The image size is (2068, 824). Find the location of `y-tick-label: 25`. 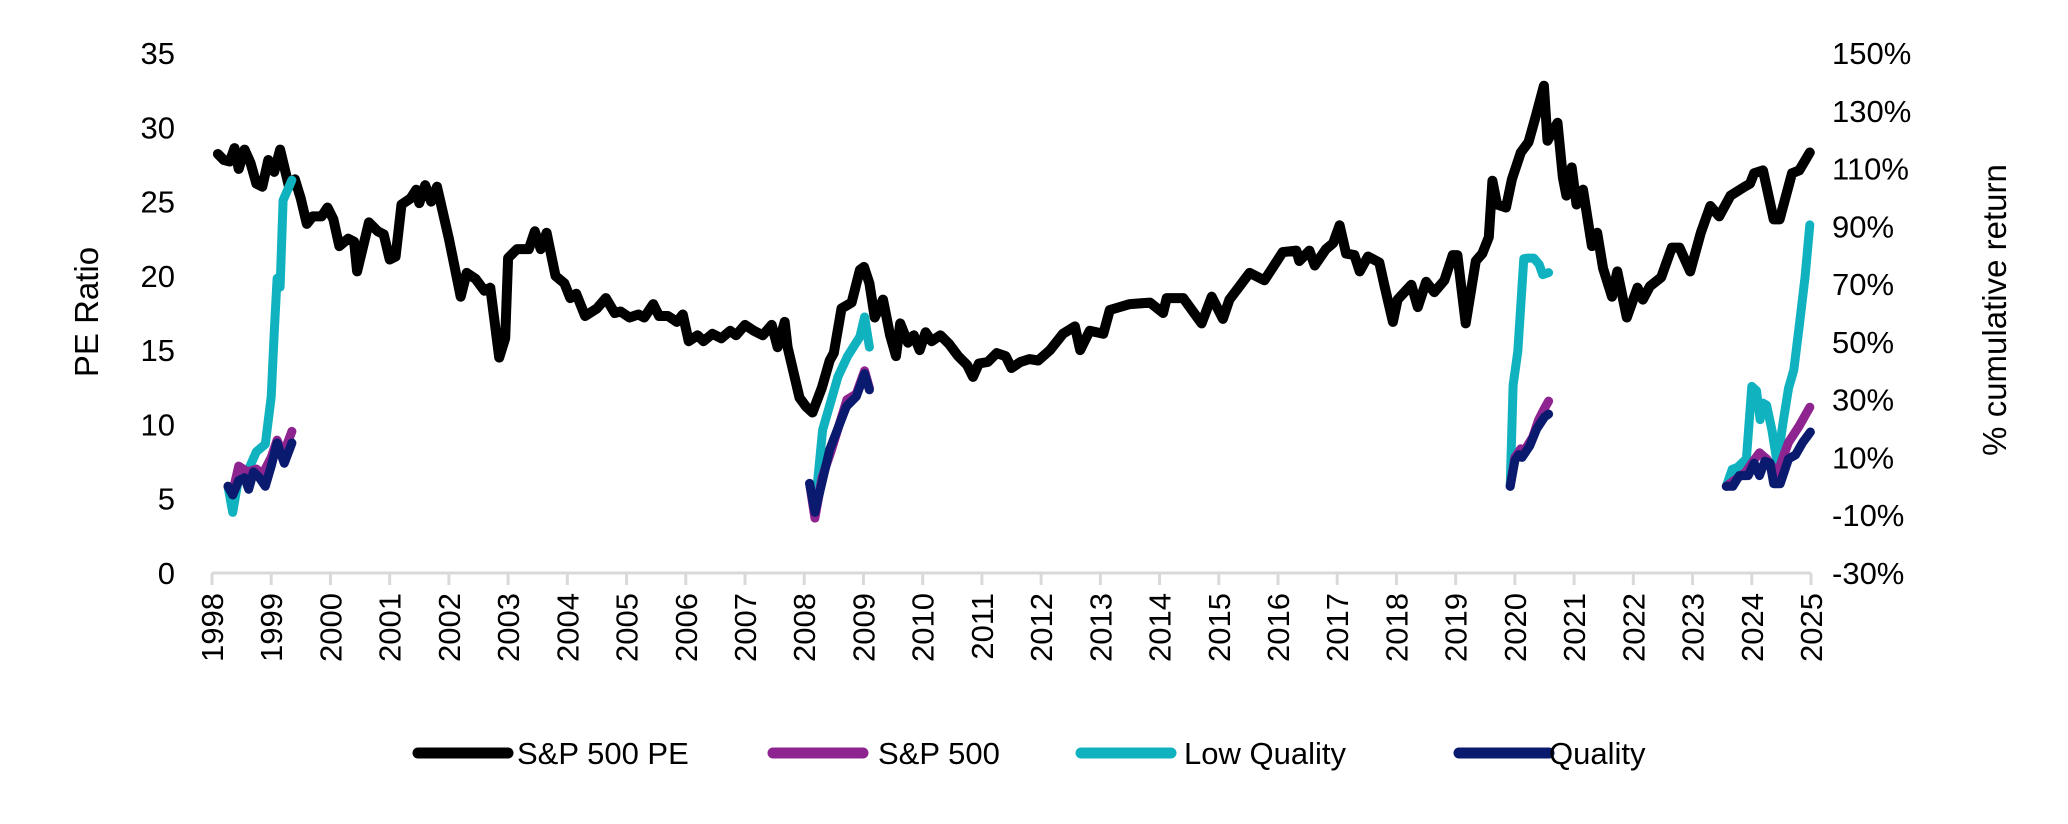

y-tick-label: 25 is located at coordinates (158, 202).